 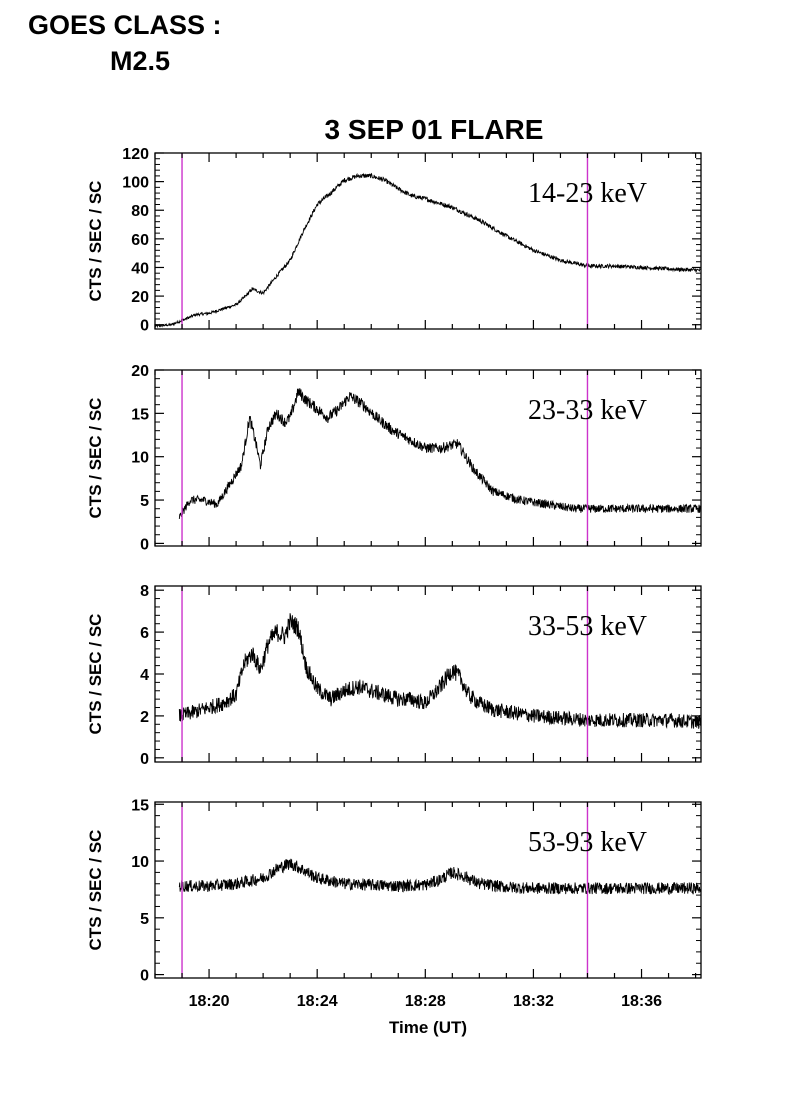 I want to click on panel-2: 0 5 10 15 20 CTS / SEC / SC 23-33 keV, so click(x=394, y=458).